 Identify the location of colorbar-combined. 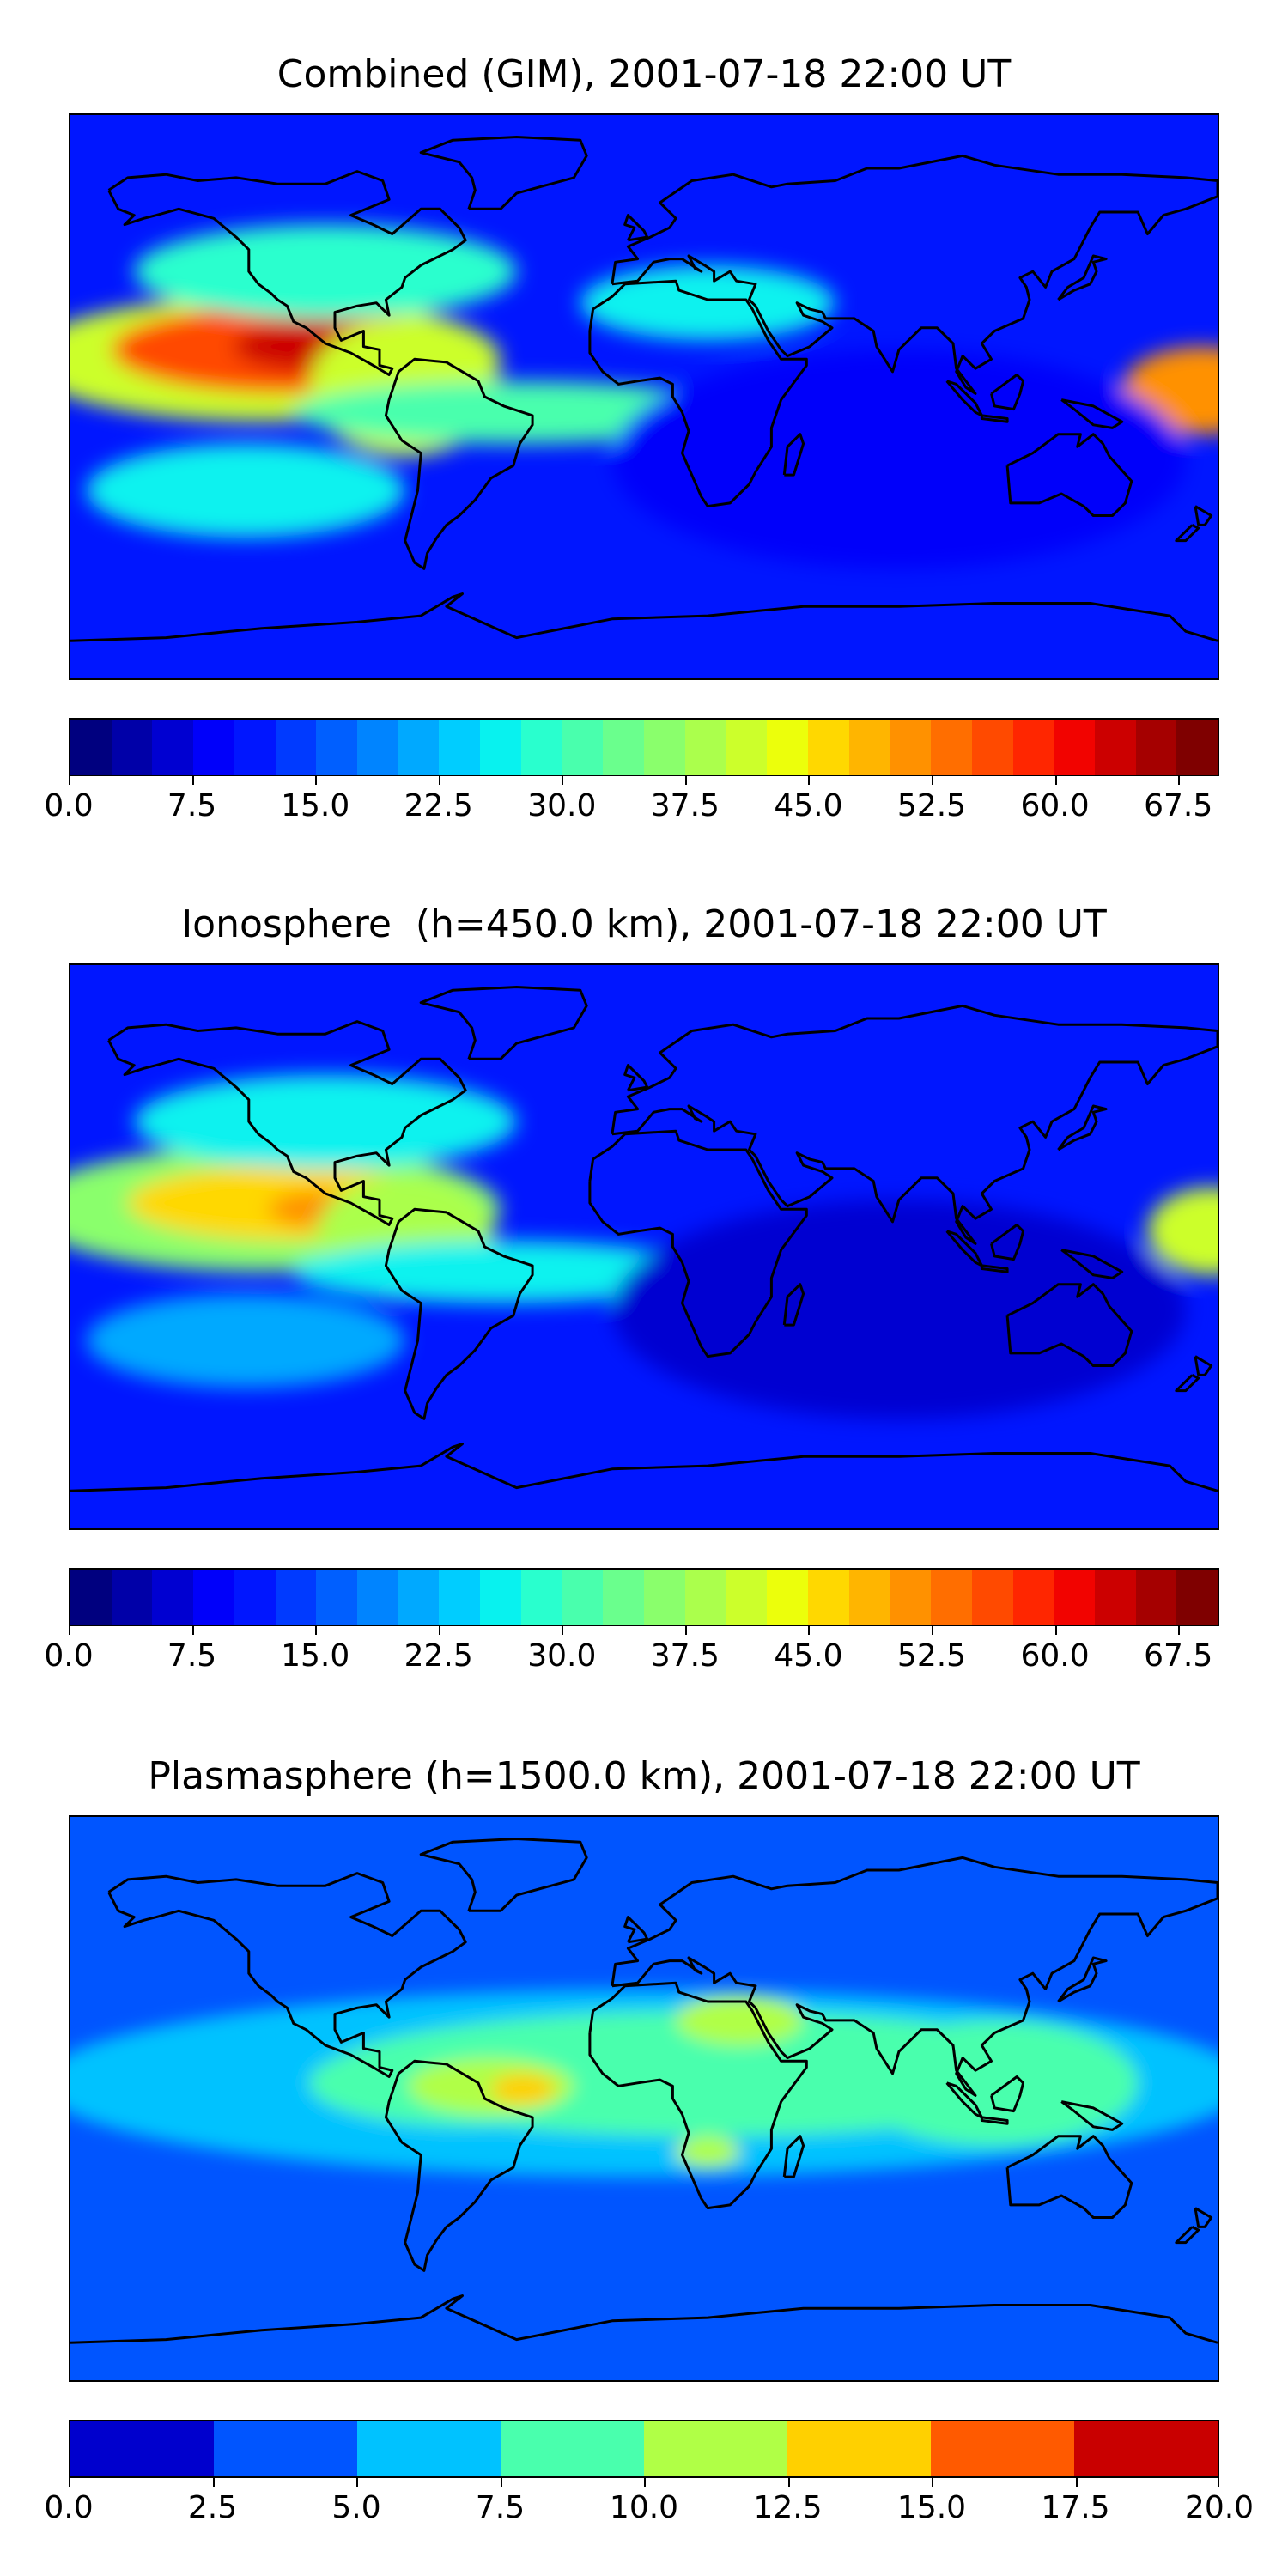
(644, 747).